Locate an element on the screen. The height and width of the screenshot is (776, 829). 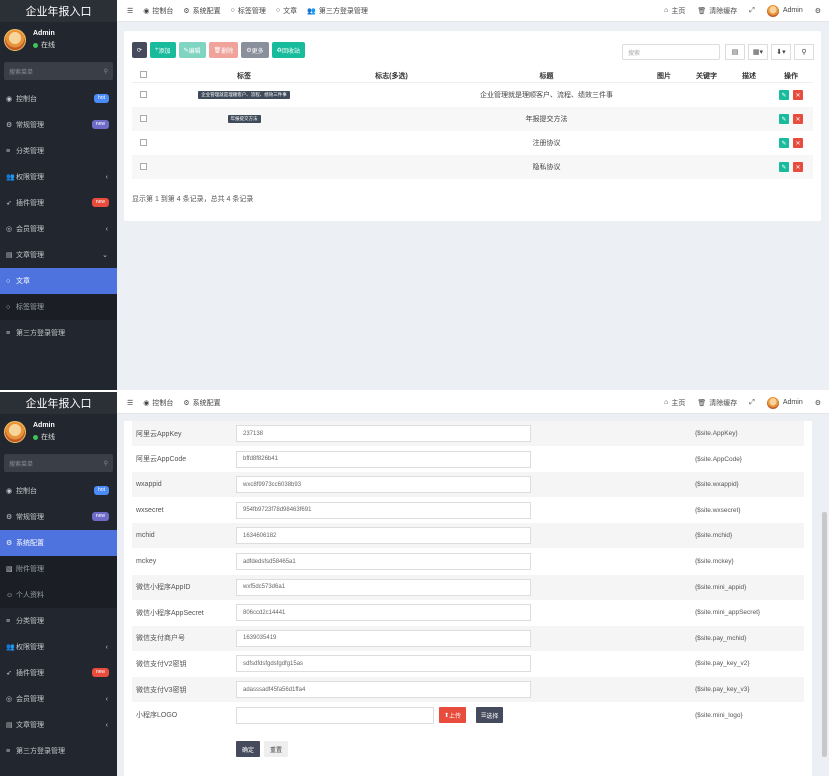
config-input: wxf5dc573d6a1 is located at coordinates (383, 587).